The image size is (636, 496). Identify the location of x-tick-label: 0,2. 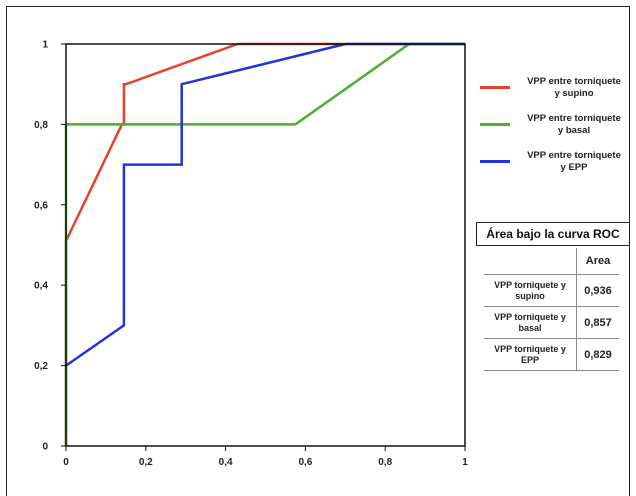
(146, 462).